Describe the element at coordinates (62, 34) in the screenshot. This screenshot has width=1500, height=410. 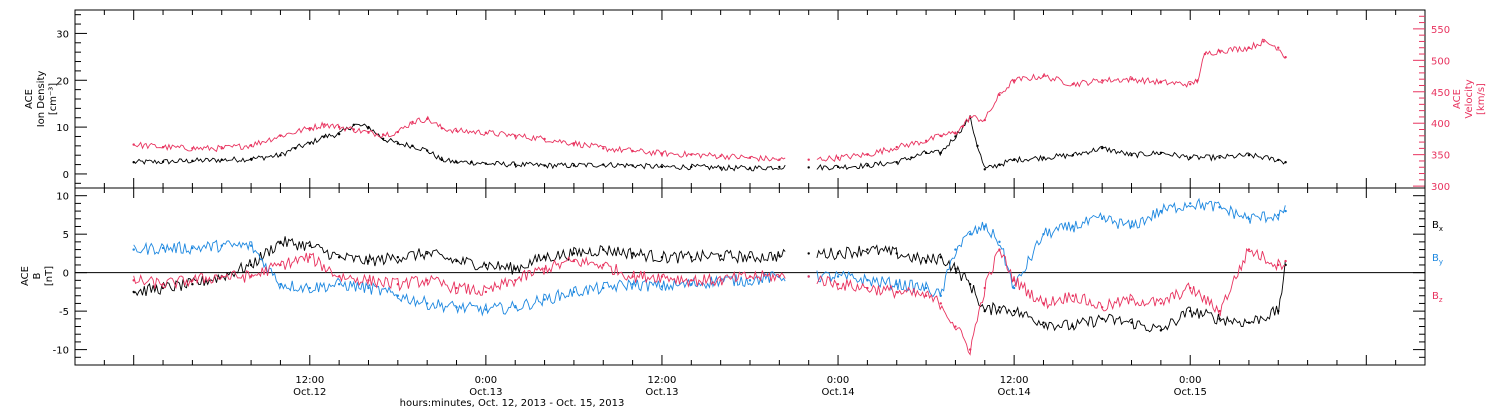
I see `top-ytick-label: 30` at that location.